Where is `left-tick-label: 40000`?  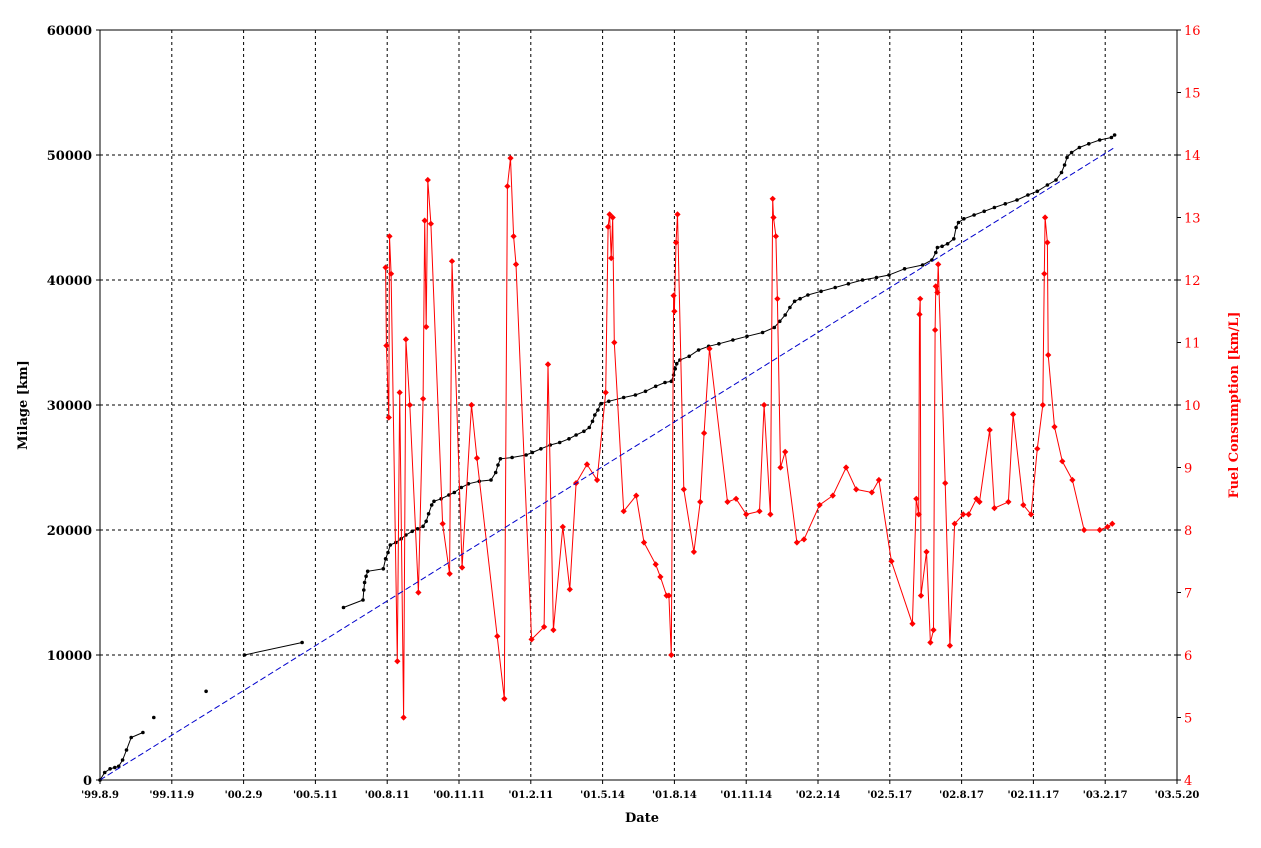 left-tick-label: 40000 is located at coordinates (69, 281).